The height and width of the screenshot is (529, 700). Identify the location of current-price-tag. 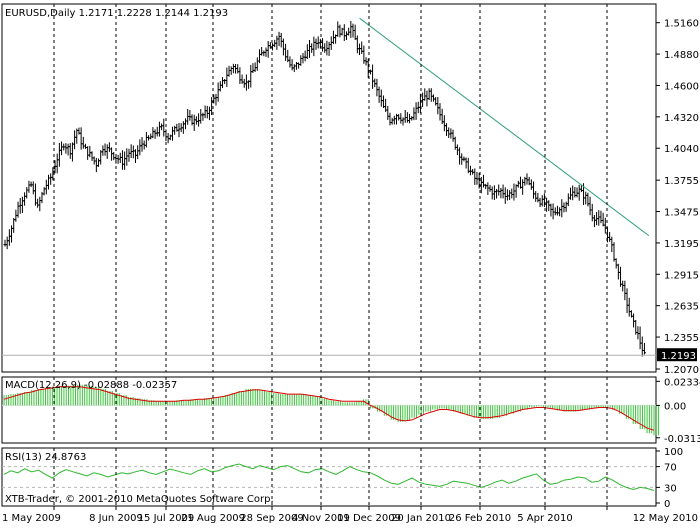
(677, 355).